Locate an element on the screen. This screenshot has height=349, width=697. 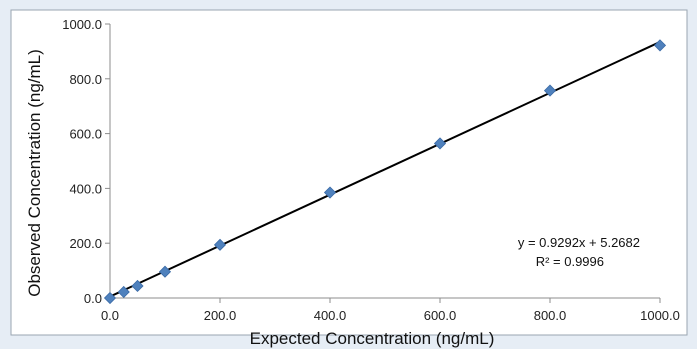
x-tick-label: 1000.0 is located at coordinates (660, 315).